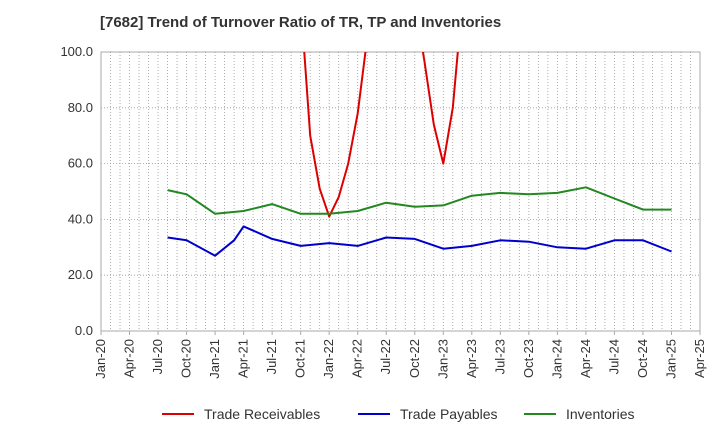 Image resolution: width=720 pixels, height=440 pixels. I want to click on x-tick-label: Jul-24, so click(613, 356).